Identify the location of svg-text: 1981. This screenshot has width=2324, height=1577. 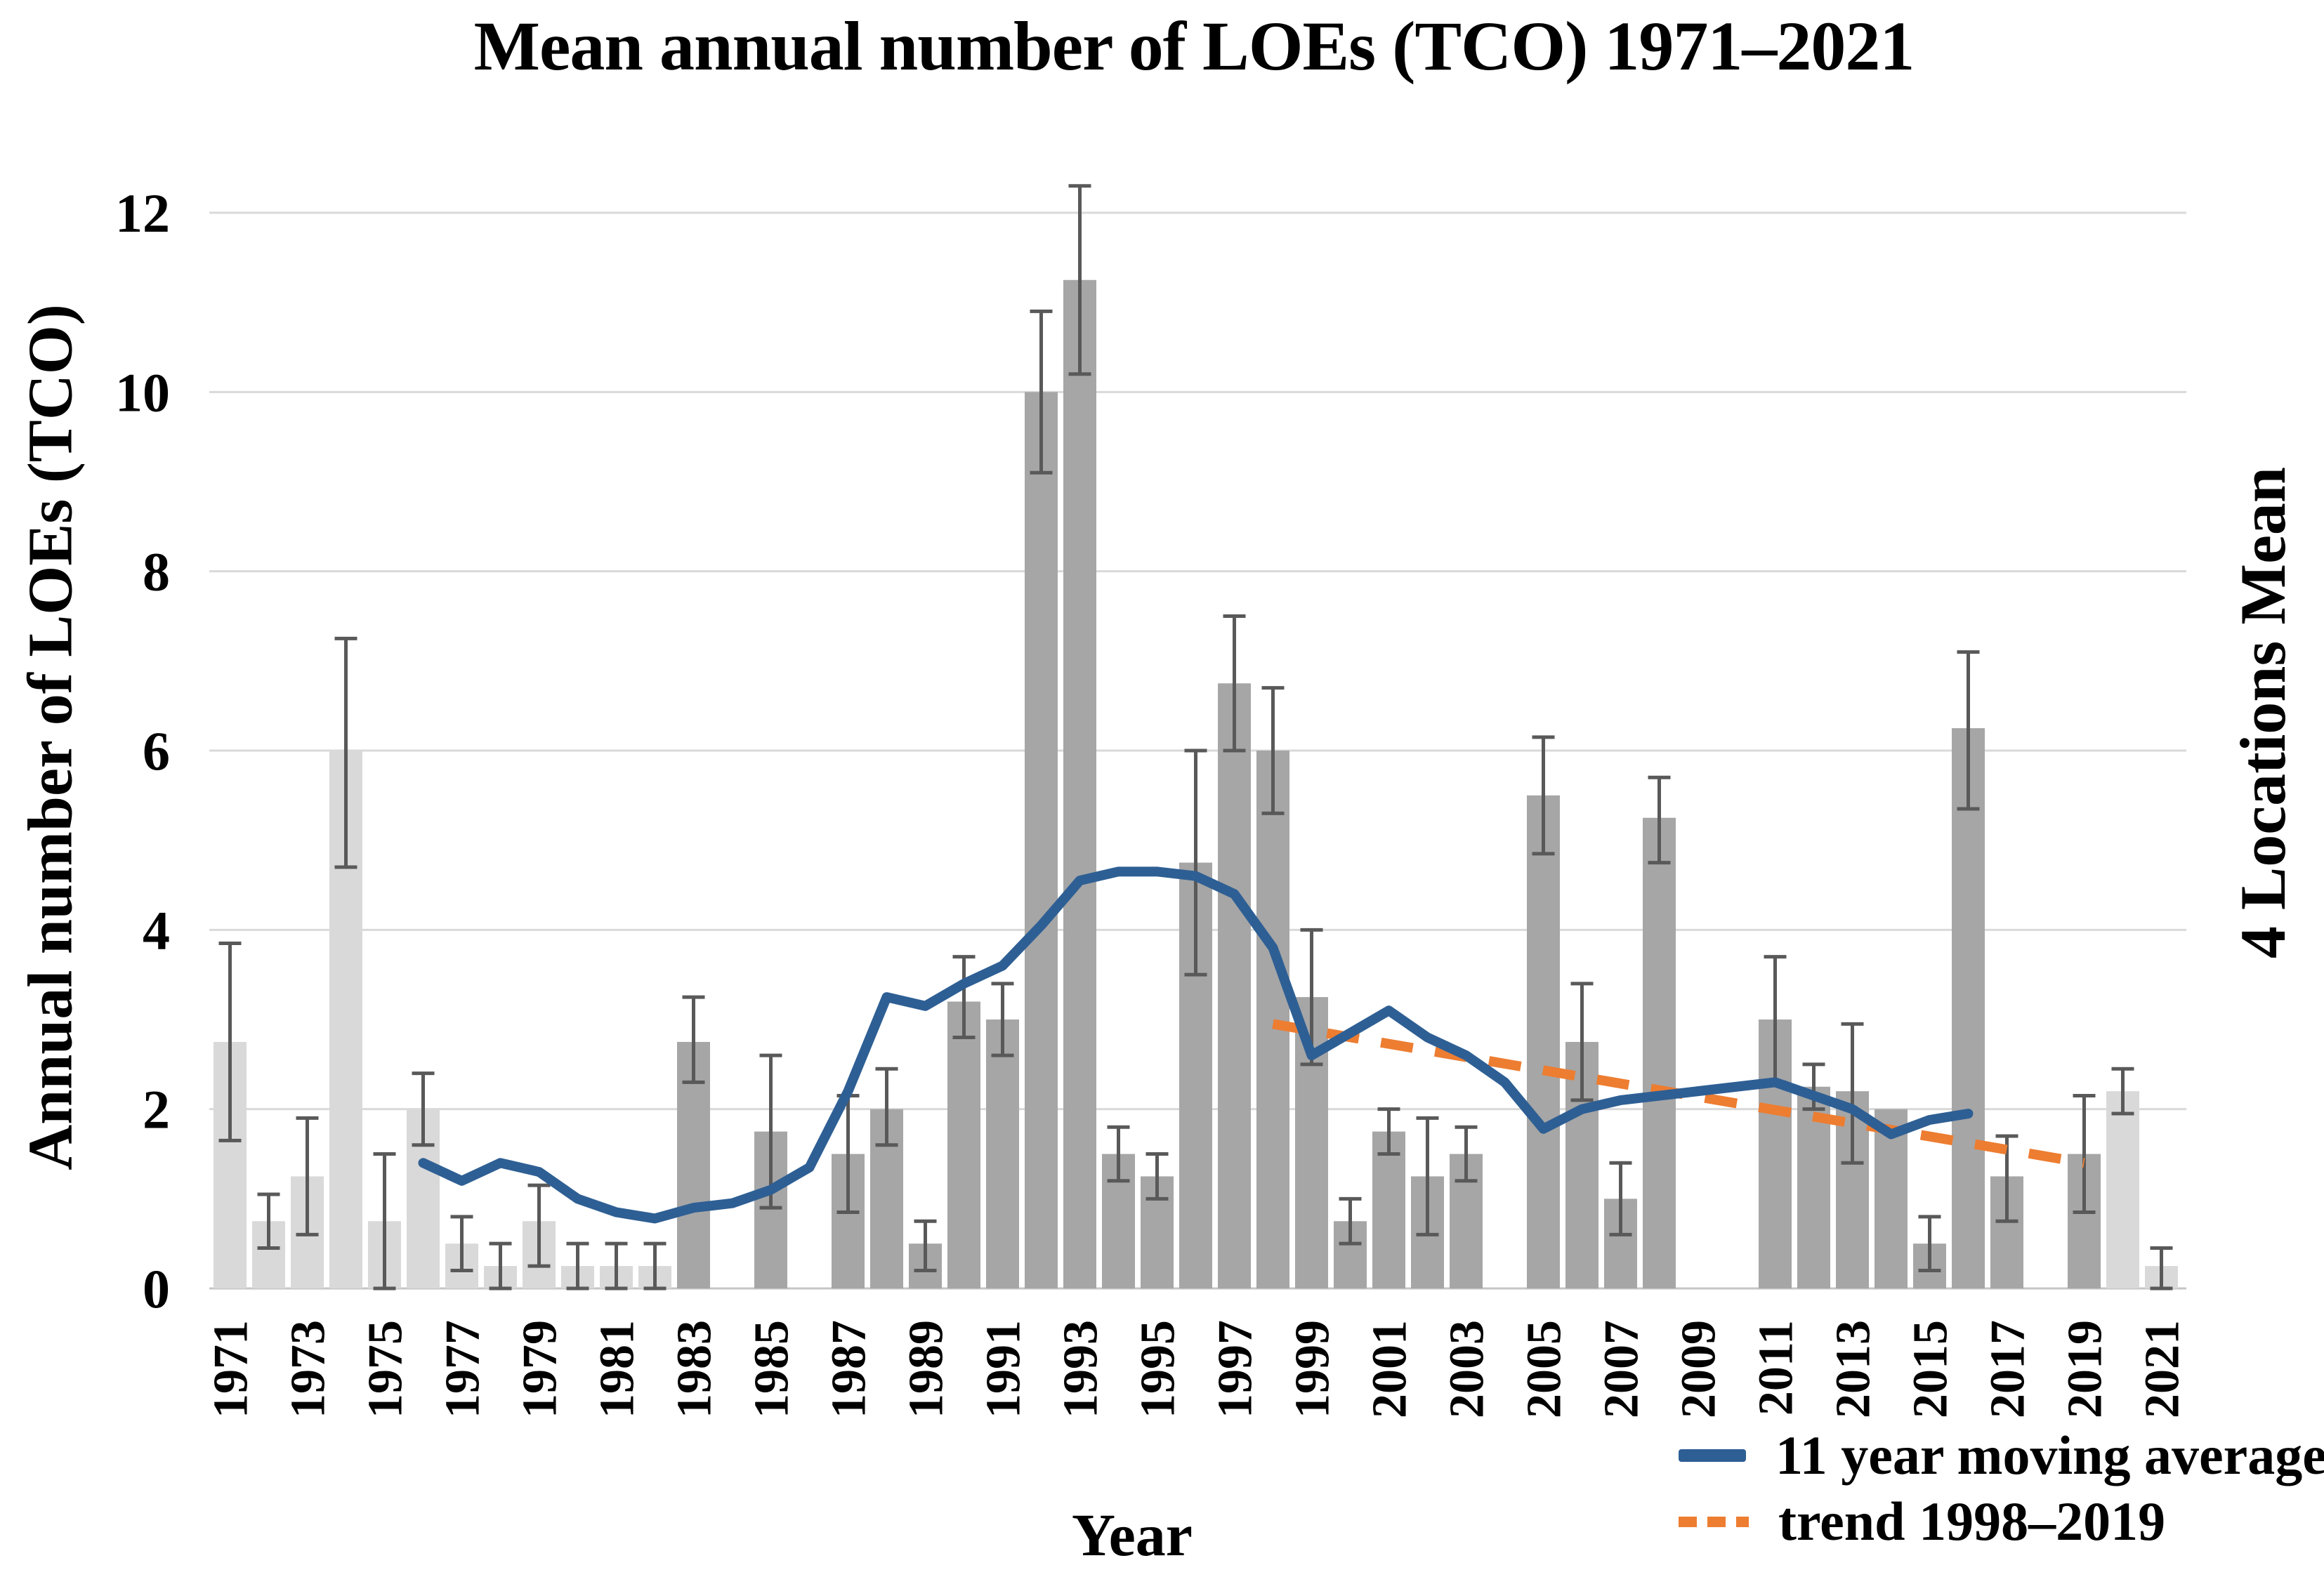
(618, 1369).